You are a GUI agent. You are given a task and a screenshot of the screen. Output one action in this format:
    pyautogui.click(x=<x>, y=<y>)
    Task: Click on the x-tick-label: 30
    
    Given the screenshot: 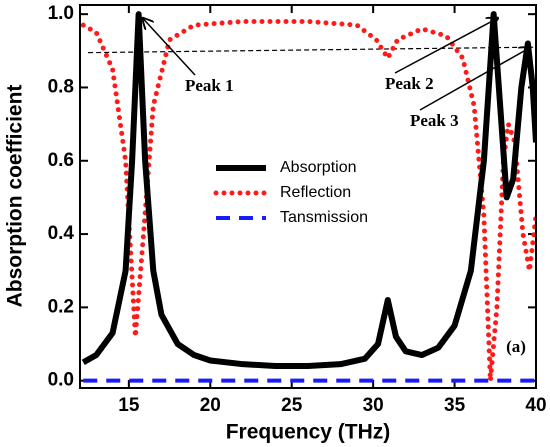 What is the action you would take?
    pyautogui.click(x=373, y=405)
    